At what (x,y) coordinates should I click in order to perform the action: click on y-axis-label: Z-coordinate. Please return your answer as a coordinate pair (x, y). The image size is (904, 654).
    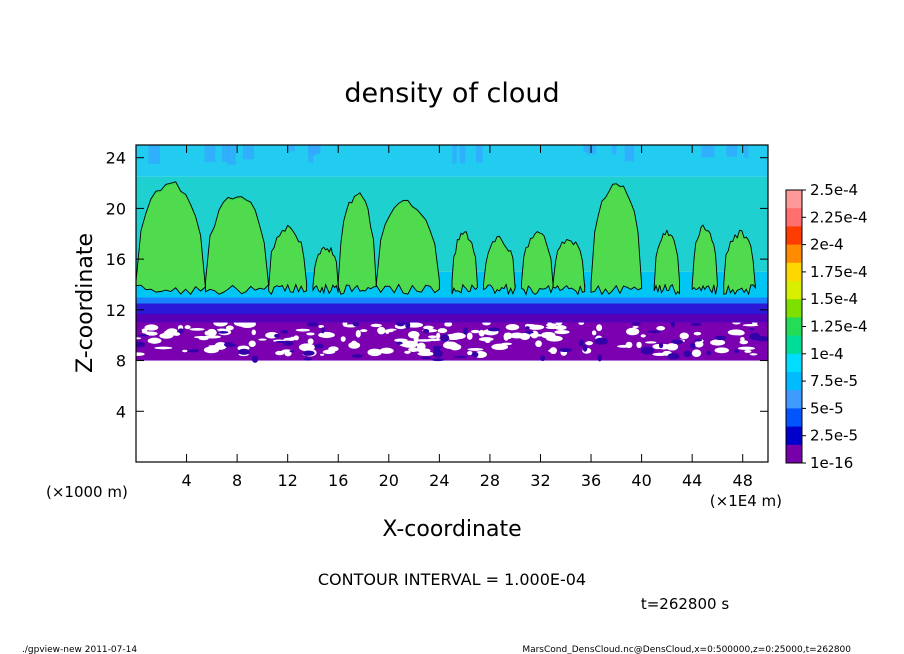
    Looking at the image, I should click on (85, 303).